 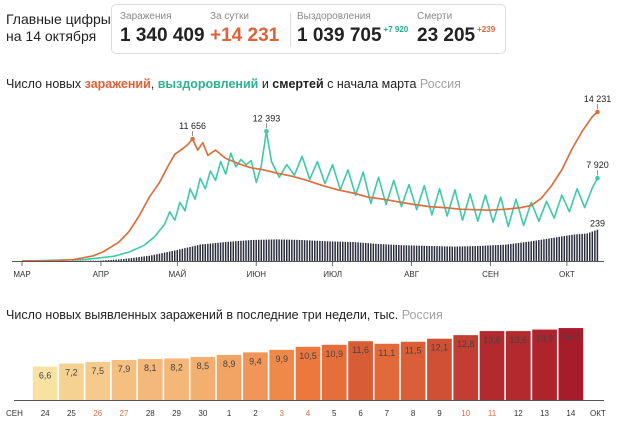 I want to click on daily-bar-value-label: 8,1, so click(x=150, y=368).